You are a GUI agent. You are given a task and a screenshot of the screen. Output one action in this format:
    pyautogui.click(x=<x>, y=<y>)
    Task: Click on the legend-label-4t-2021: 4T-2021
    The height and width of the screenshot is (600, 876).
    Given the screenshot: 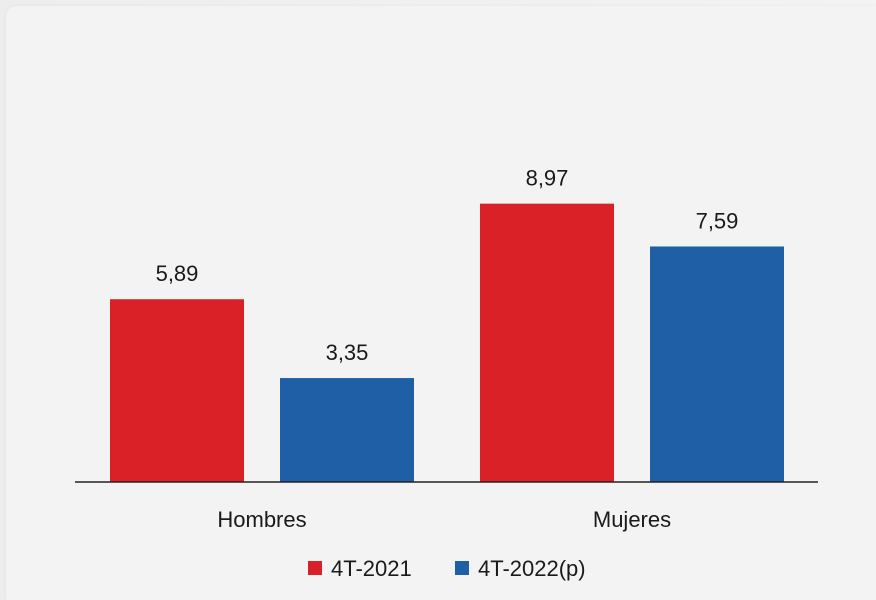 What is the action you would take?
    pyautogui.click(x=371, y=568)
    